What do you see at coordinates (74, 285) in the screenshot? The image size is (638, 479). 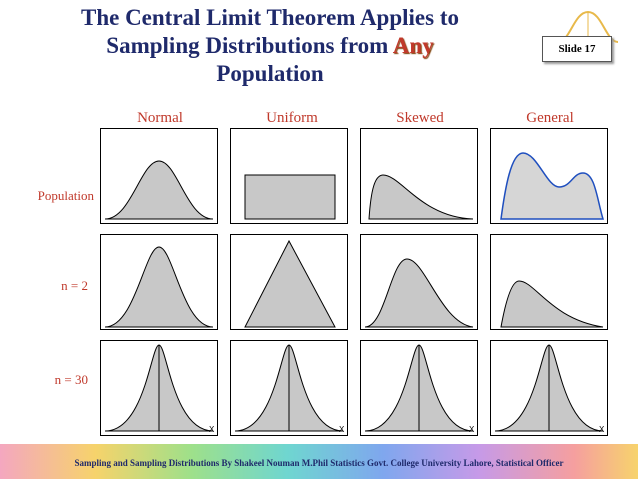 I see `row-label-n2: n = 2` at bounding box center [74, 285].